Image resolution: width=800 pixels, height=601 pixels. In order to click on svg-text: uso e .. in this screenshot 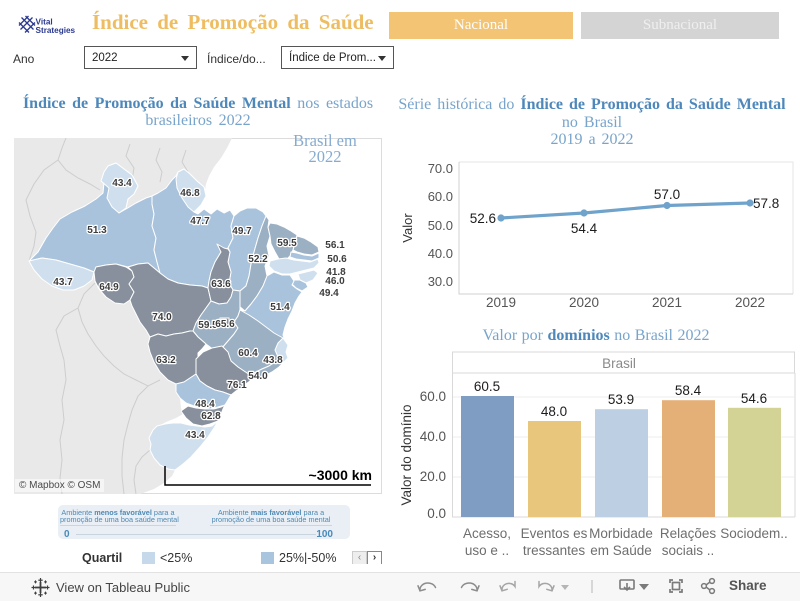, I will do `click(487, 550)`.